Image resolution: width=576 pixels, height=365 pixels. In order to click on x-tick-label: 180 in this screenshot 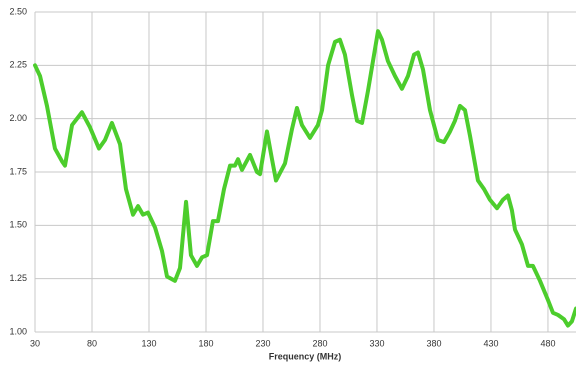, I will do `click(205, 343)`.